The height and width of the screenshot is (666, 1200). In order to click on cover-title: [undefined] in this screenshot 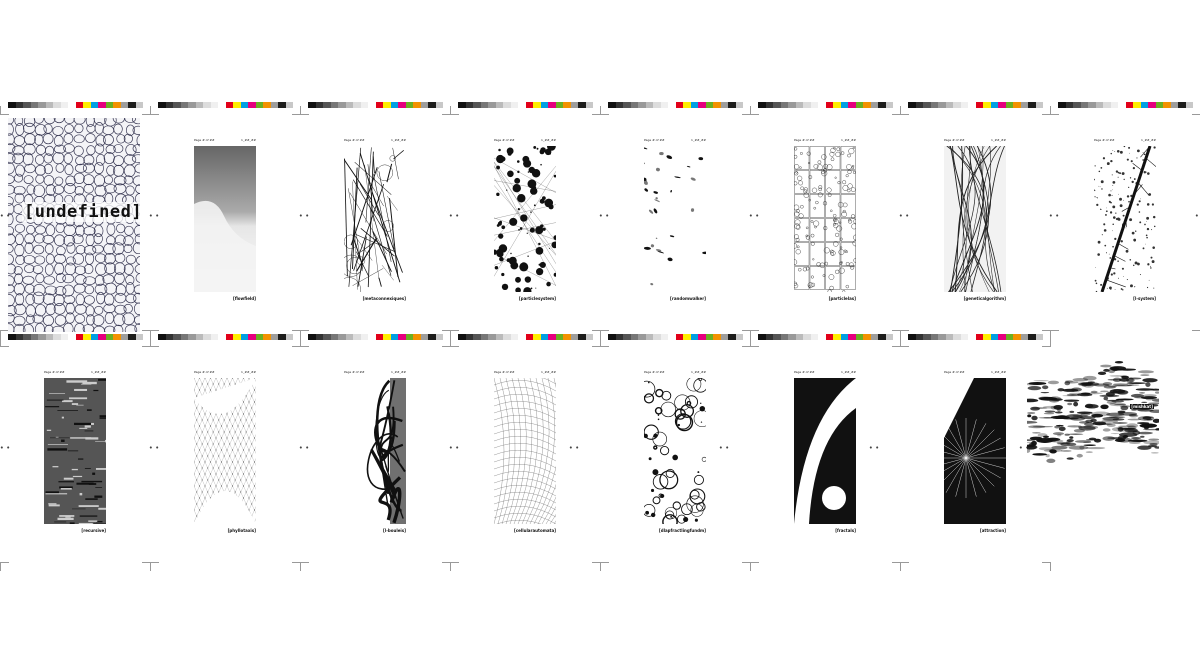, I will do `click(81, 212)`.